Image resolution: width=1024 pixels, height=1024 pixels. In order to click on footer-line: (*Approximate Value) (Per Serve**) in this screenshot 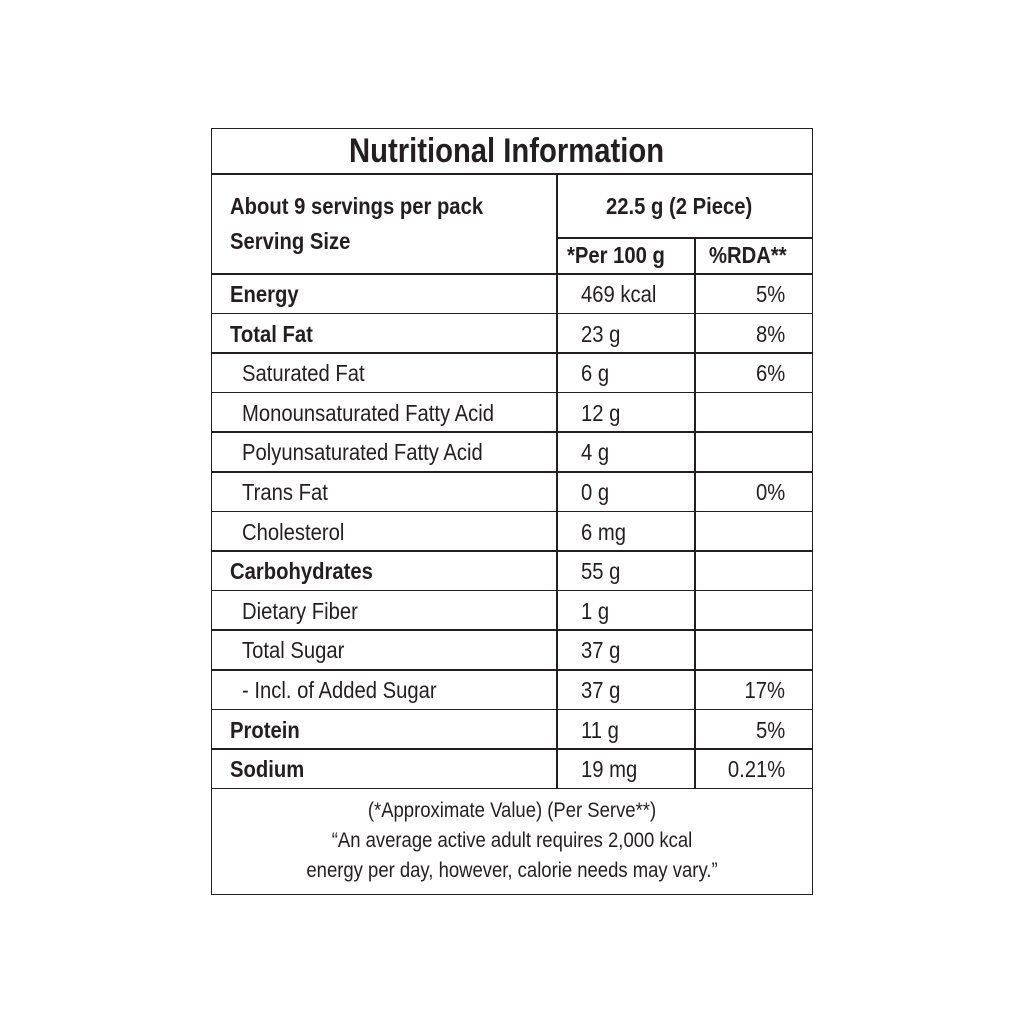, I will do `click(512, 810)`.